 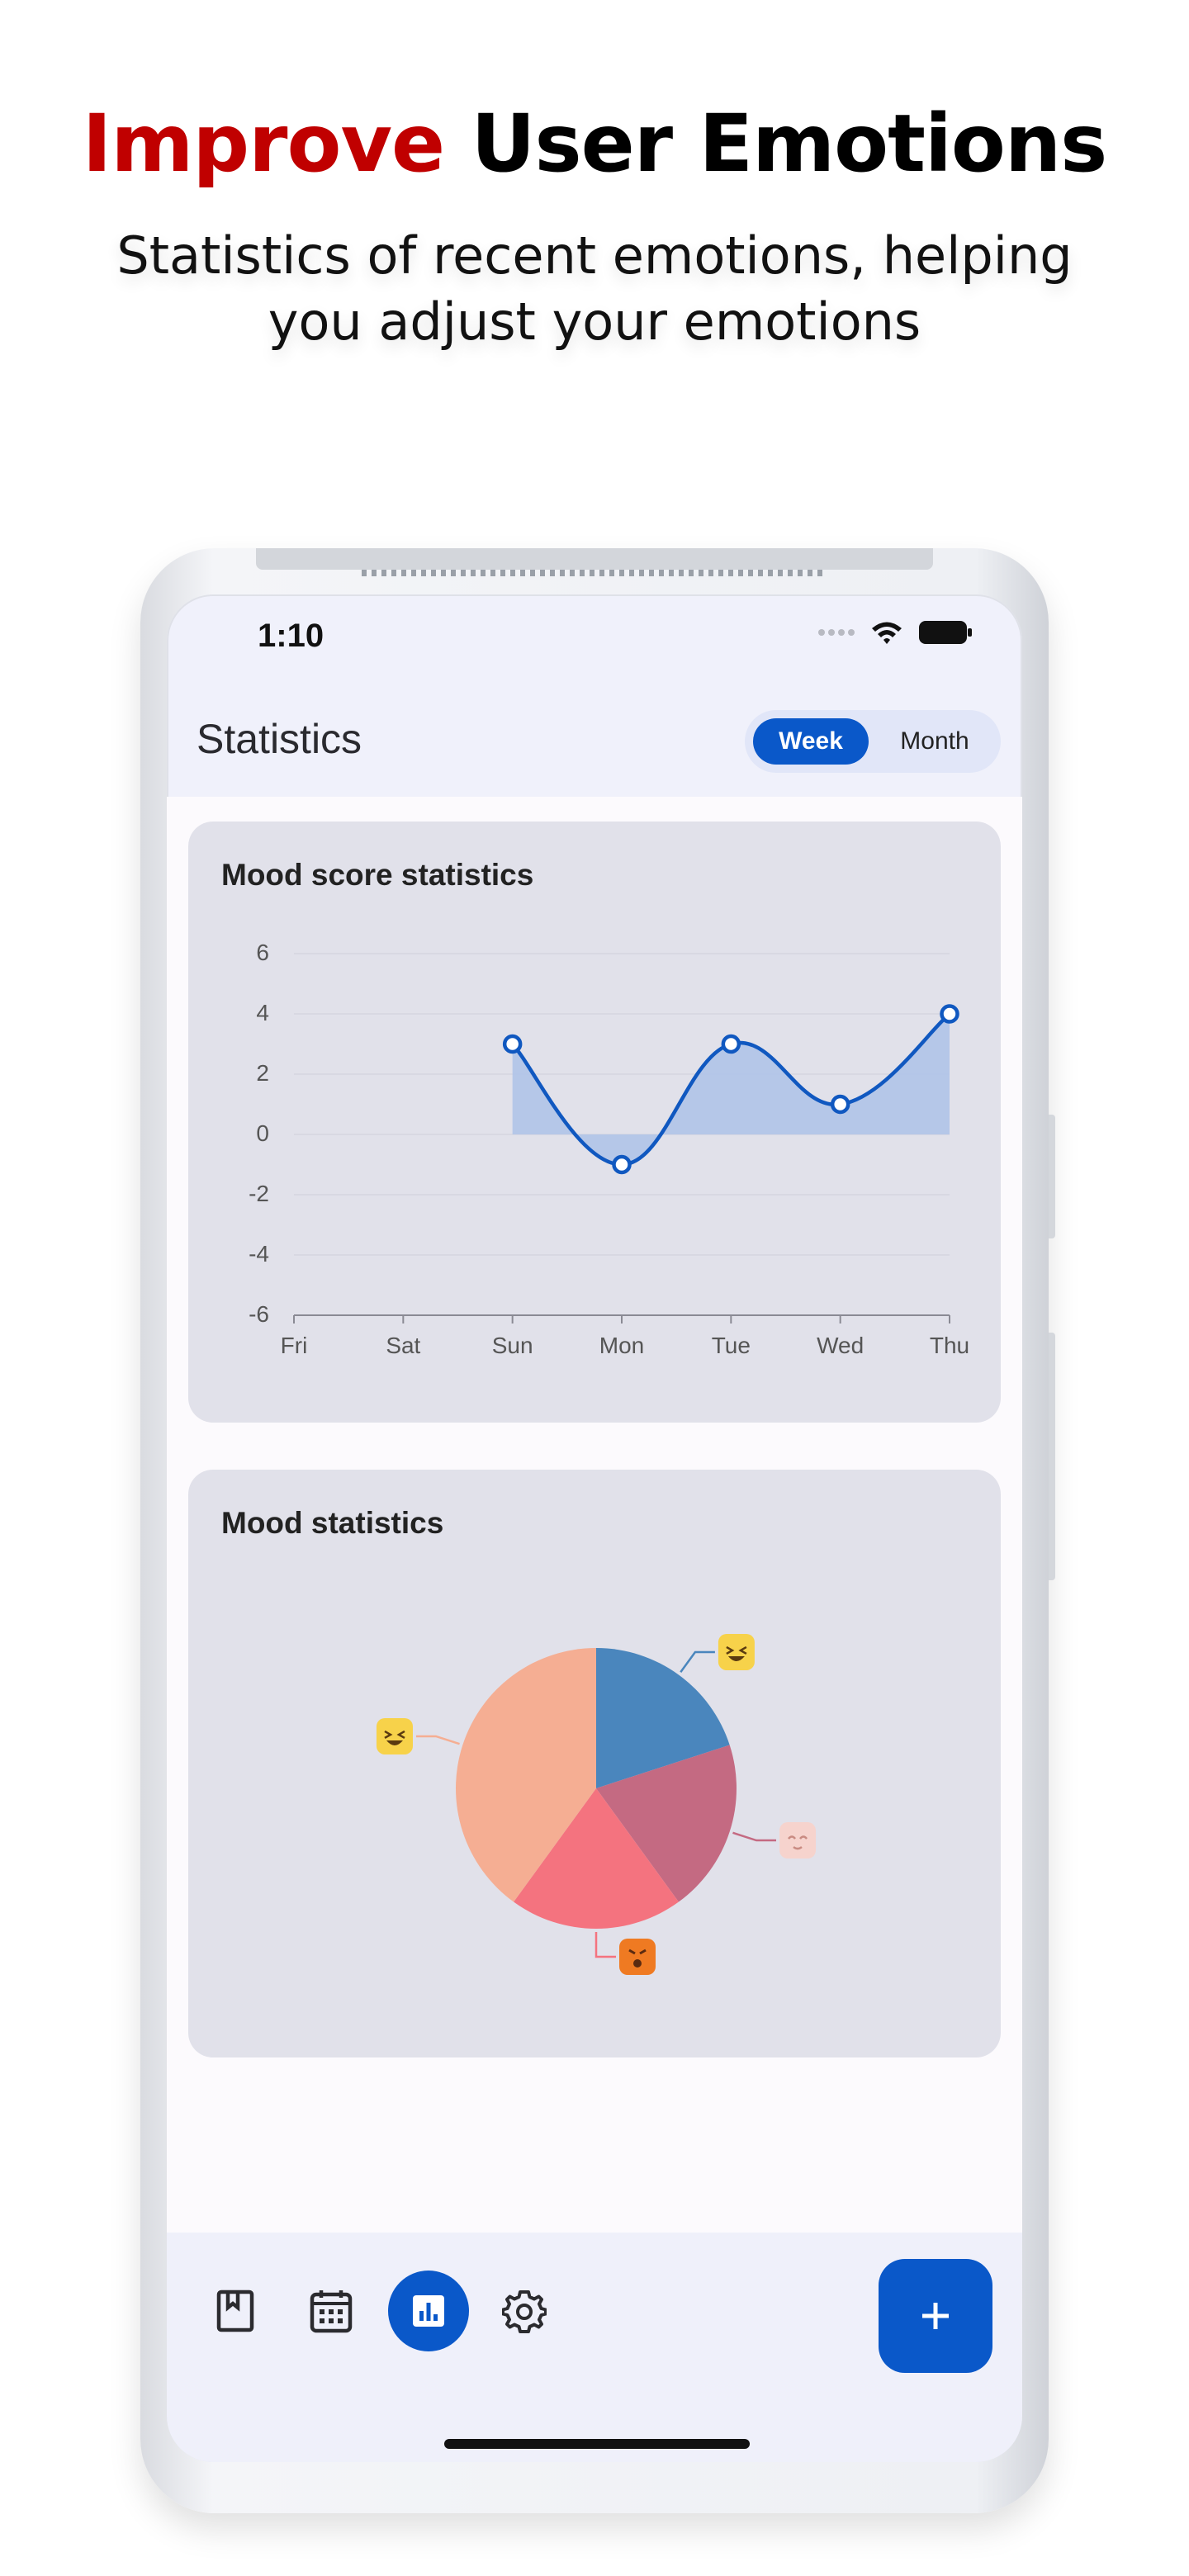 I want to click on statistics-icon, so click(x=428, y=2311).